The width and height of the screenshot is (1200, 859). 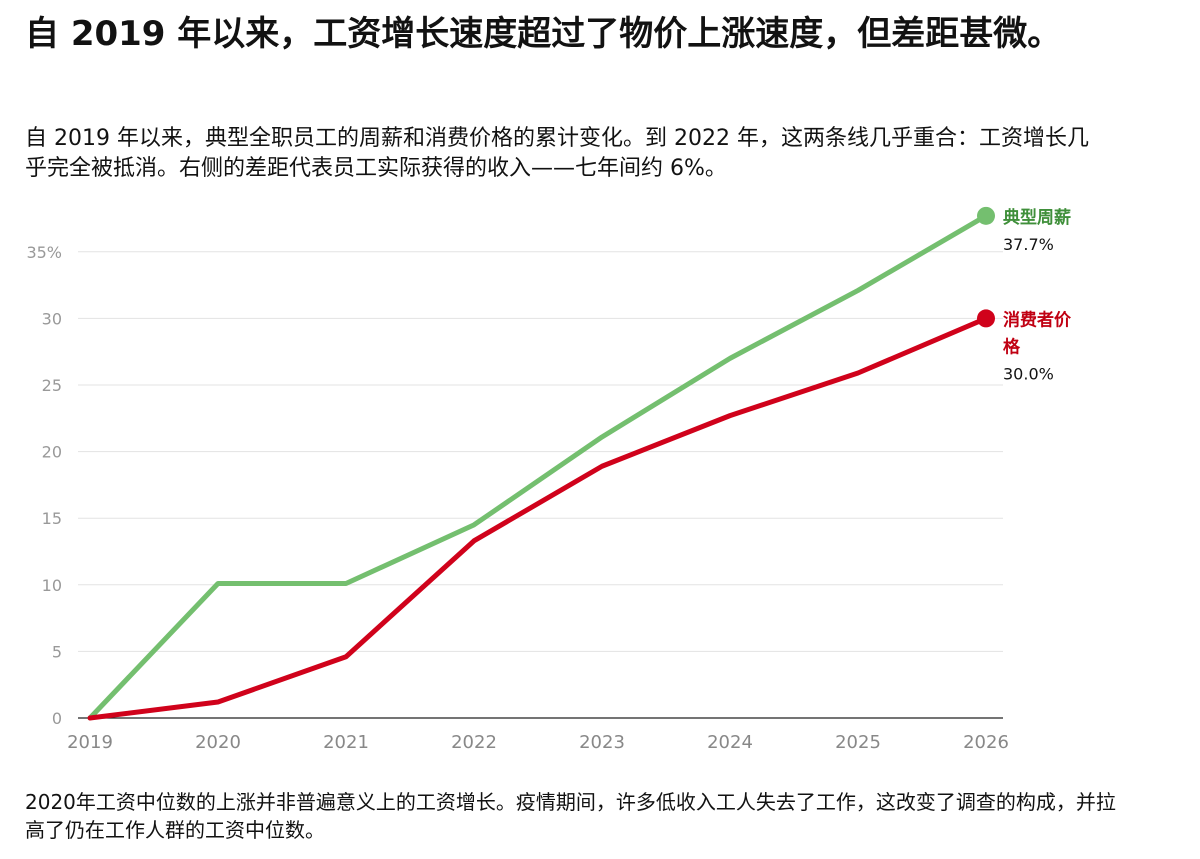 I want to click on series-label-prices: 消费者价格, so click(x=1037, y=333).